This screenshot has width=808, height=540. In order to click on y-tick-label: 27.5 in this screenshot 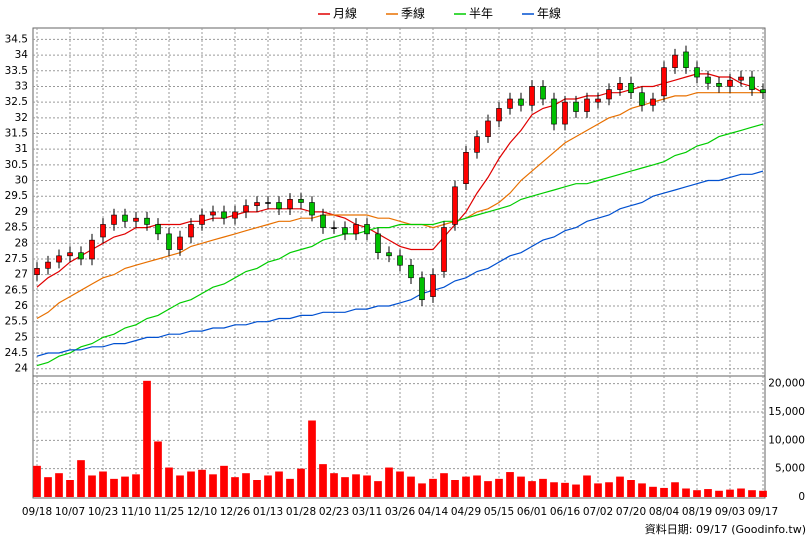, I will do `click(16, 259)`.